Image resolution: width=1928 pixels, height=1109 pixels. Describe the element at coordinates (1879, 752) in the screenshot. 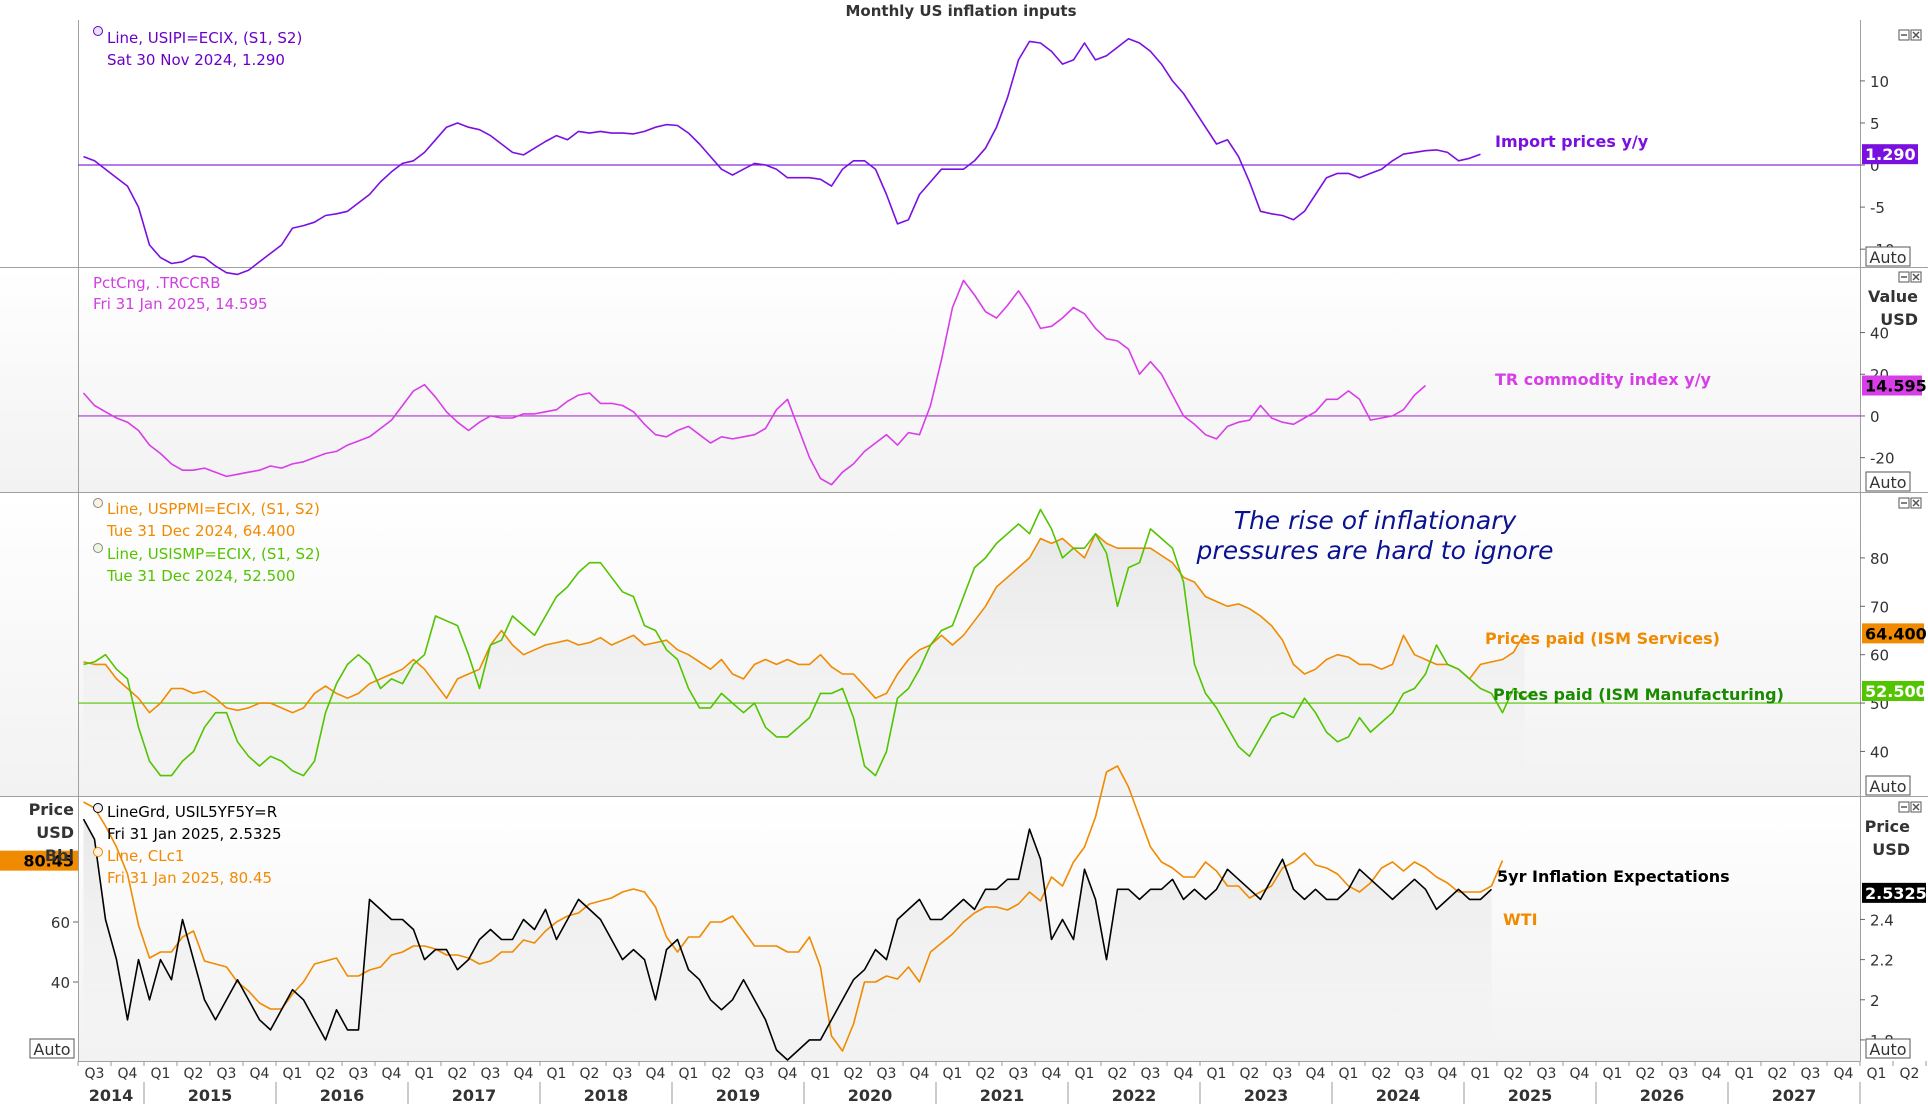

I see `y-tick-label-ism: 40` at that location.